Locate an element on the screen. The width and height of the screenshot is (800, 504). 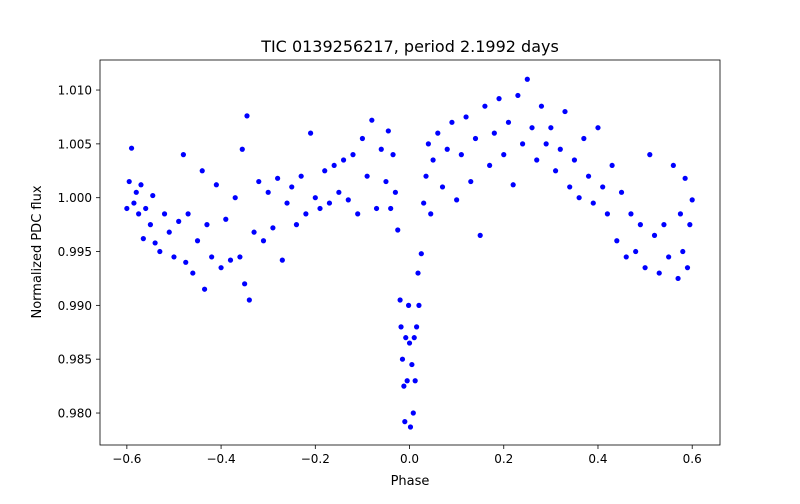
y-axis-label: Normalized PDC flux is located at coordinates (37, 251).